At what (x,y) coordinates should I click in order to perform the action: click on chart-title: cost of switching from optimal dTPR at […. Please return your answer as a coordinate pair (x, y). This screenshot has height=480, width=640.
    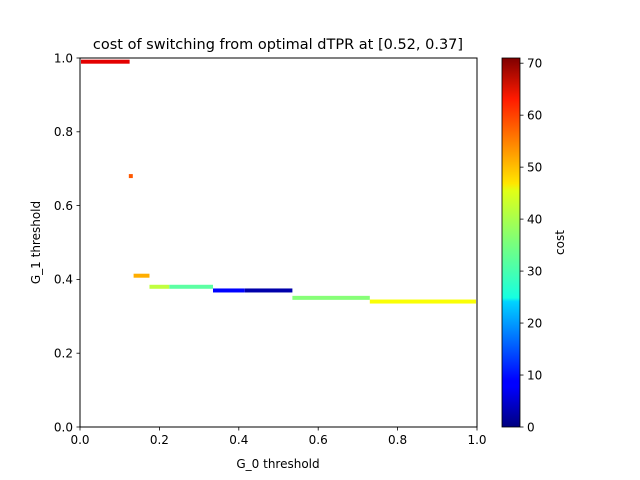
    Looking at the image, I should click on (278, 45).